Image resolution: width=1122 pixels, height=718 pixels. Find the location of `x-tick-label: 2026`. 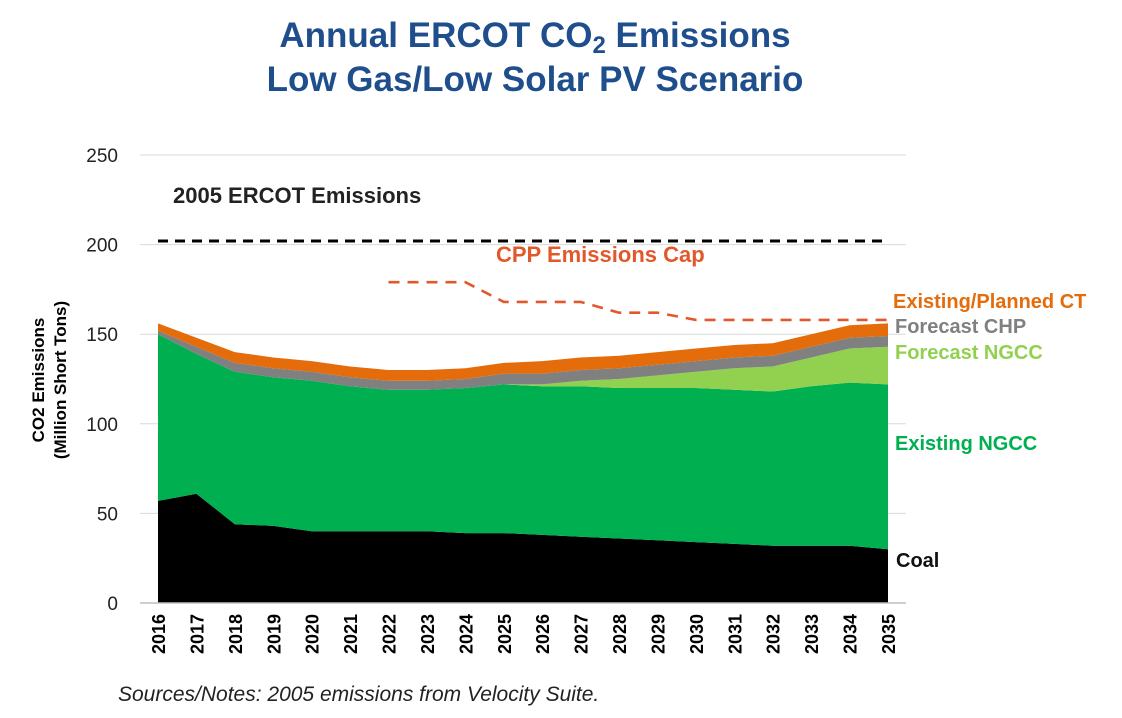

x-tick-label: 2026 is located at coordinates (543, 634).